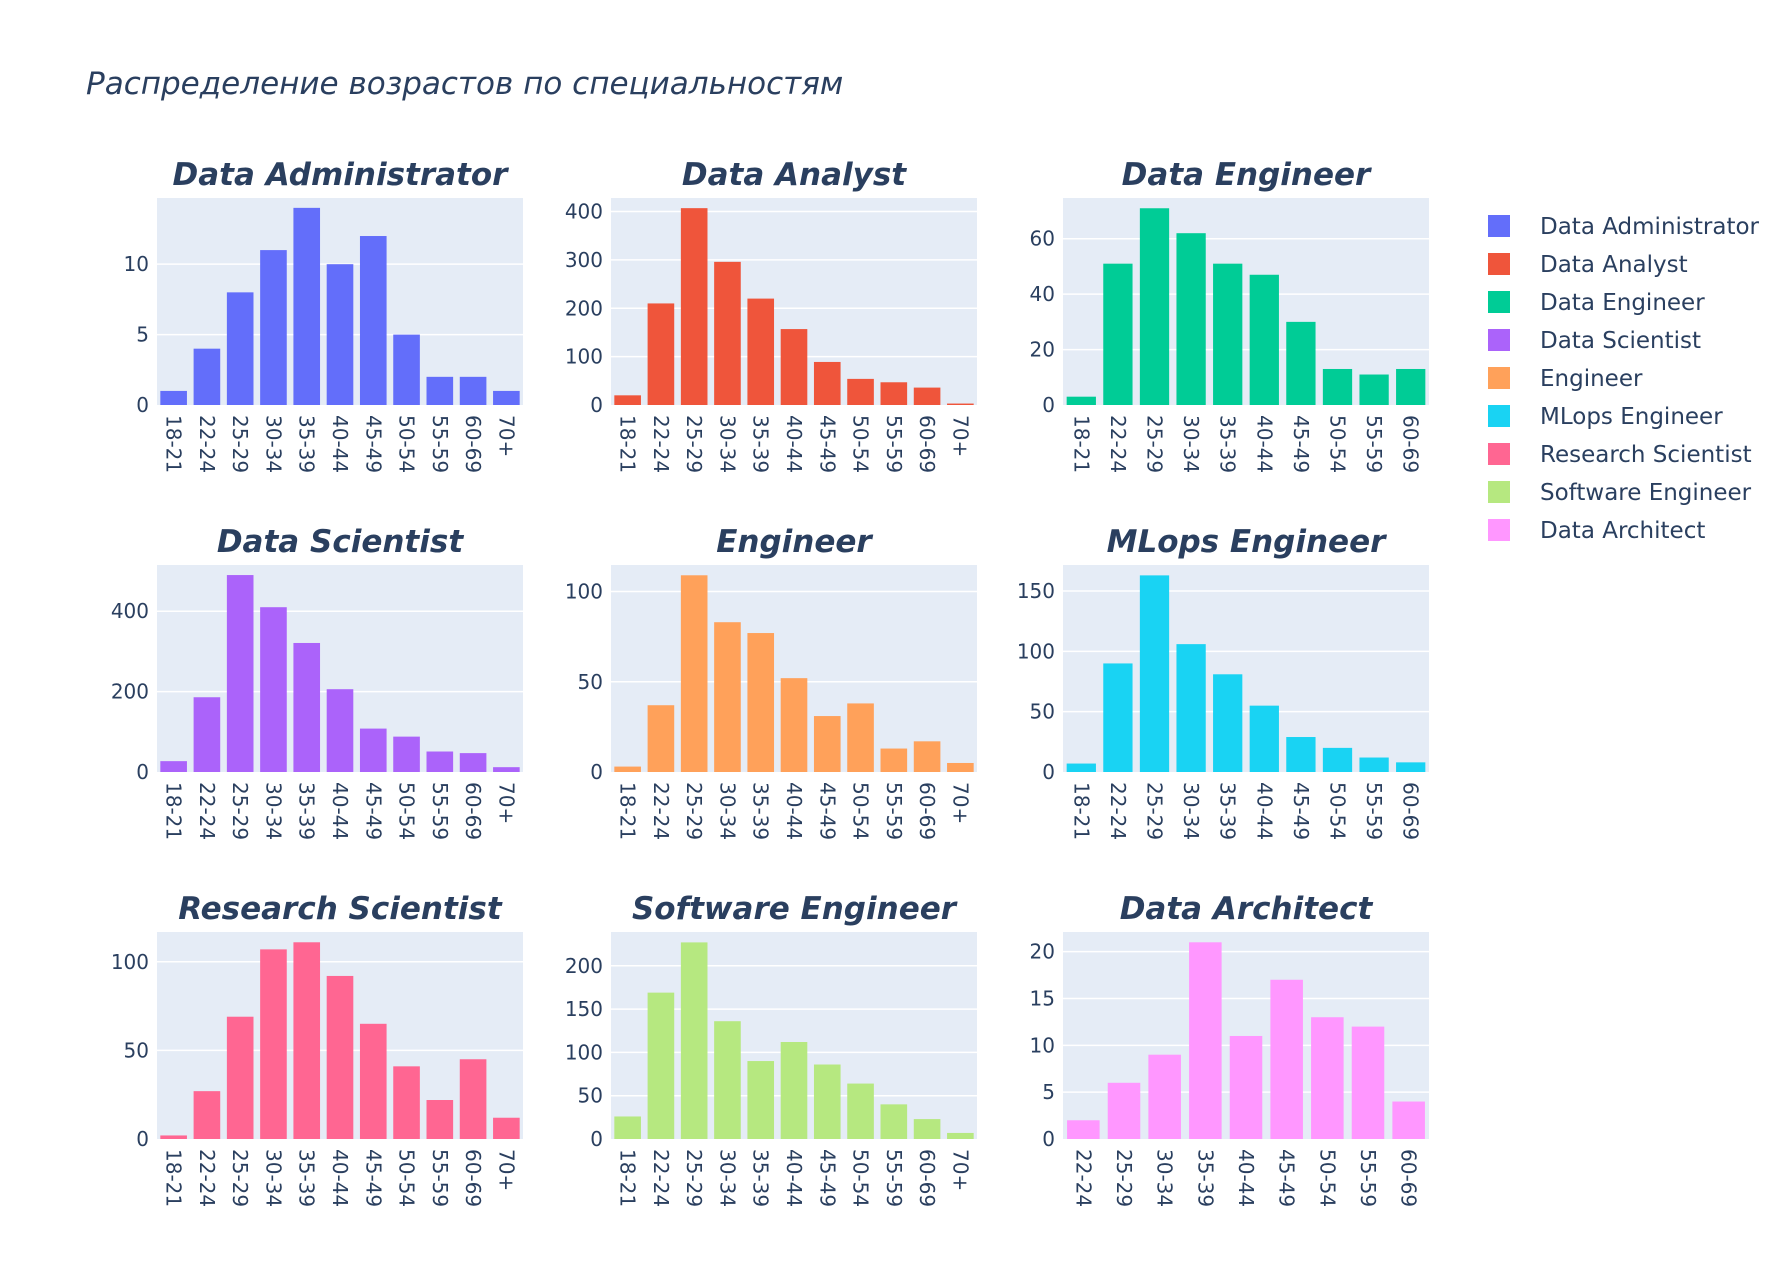 This screenshot has height=1288, width=1792. What do you see at coordinates (1565, 379) in the screenshot?
I see `legend-item-engineer: Engineer` at bounding box center [1565, 379].